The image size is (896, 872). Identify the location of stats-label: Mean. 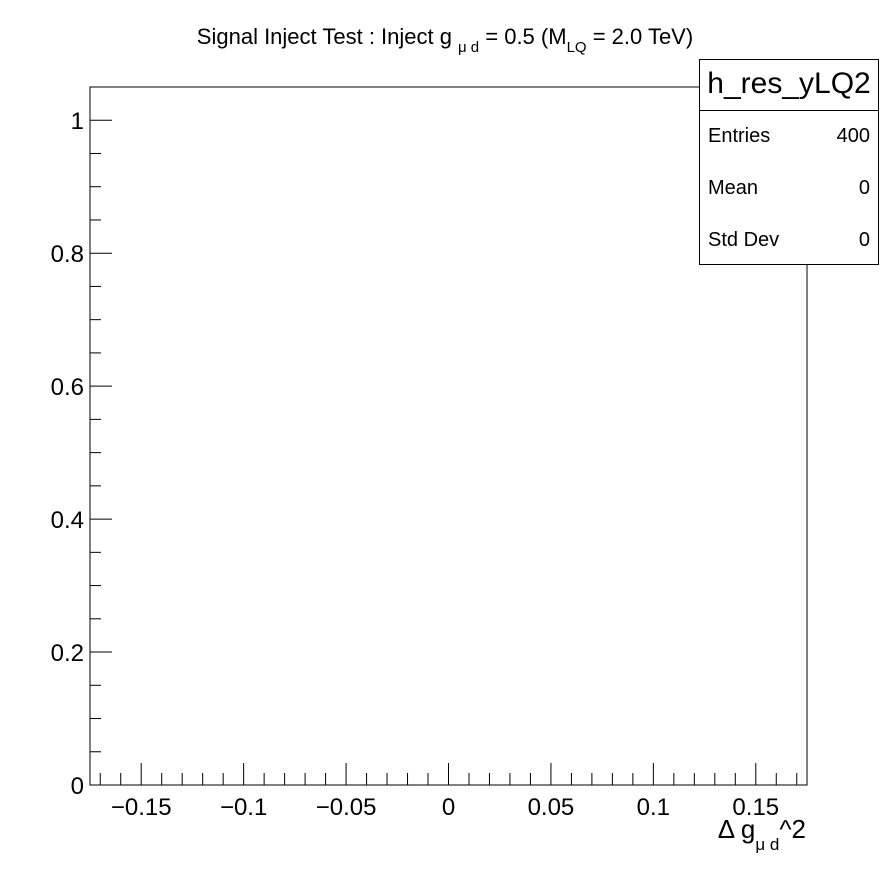
(733, 188).